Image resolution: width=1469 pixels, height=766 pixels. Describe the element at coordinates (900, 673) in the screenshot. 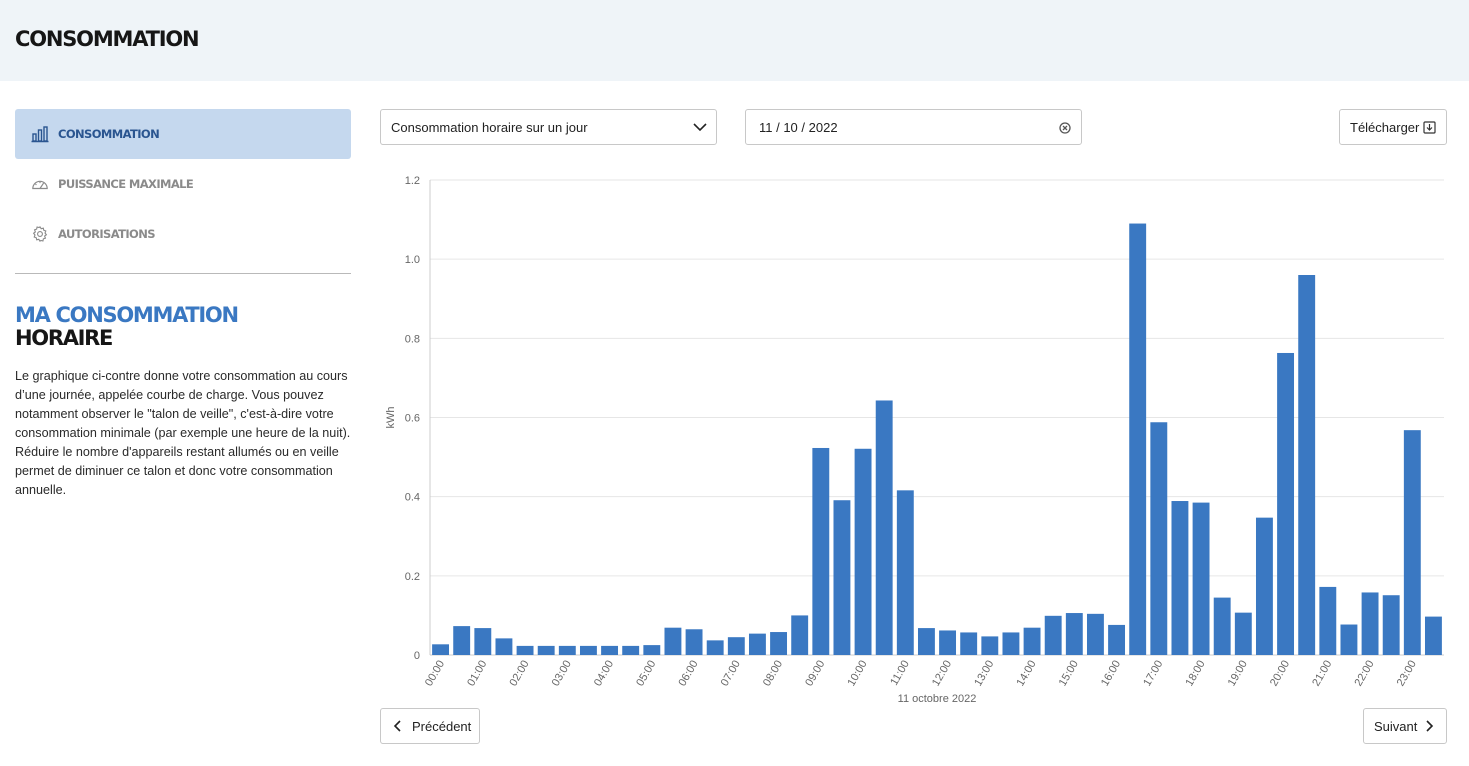

I see `x-tick-label: 11:00` at that location.